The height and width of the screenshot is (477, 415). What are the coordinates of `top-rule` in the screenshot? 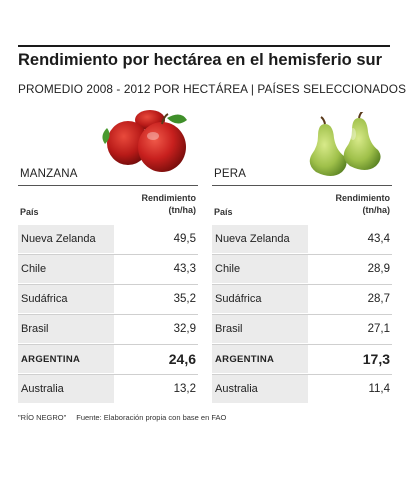 It's located at (204, 46).